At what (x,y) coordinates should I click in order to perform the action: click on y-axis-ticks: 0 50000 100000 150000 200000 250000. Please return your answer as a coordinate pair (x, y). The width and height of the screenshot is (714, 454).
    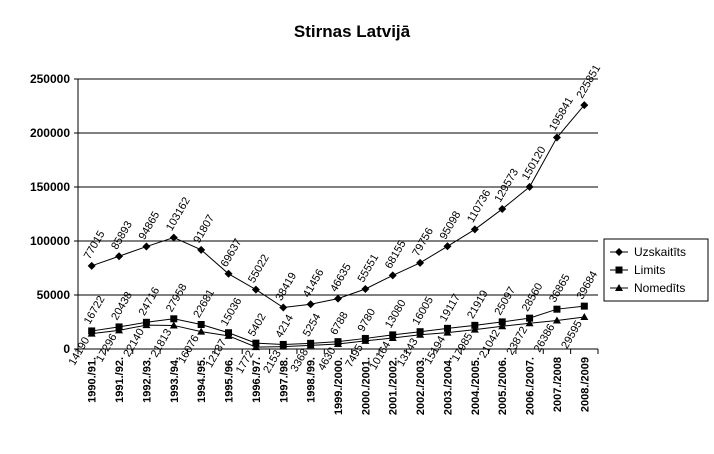
    Looking at the image, I should click on (54, 214).